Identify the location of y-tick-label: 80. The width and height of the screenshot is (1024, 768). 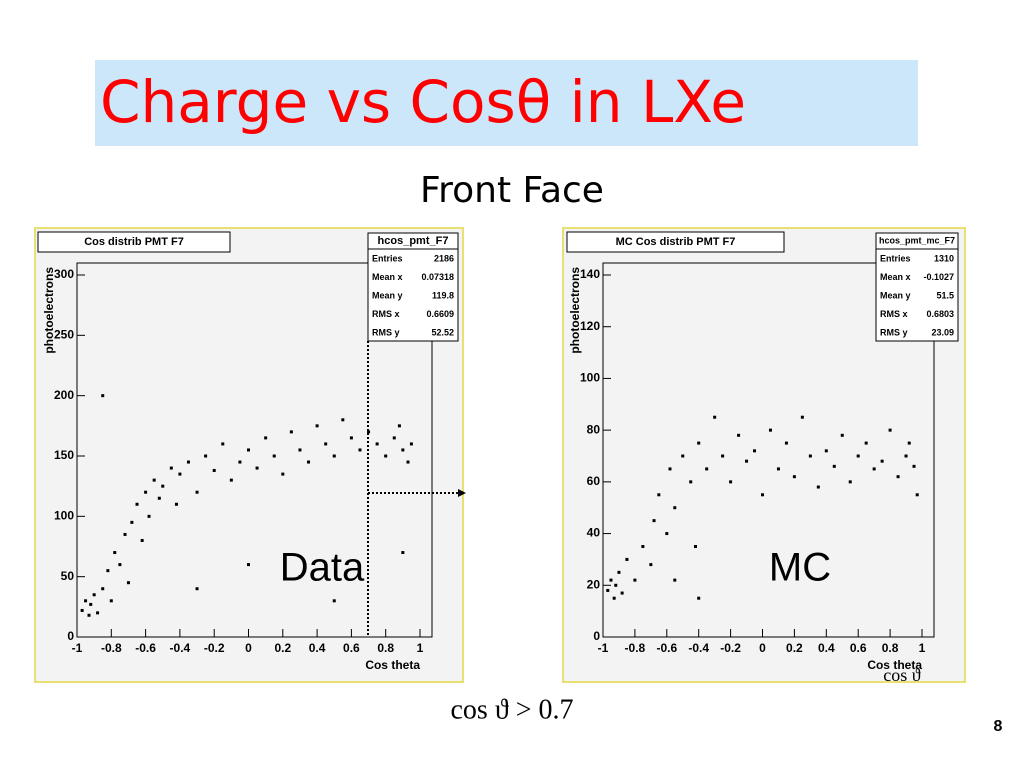
(594, 429).